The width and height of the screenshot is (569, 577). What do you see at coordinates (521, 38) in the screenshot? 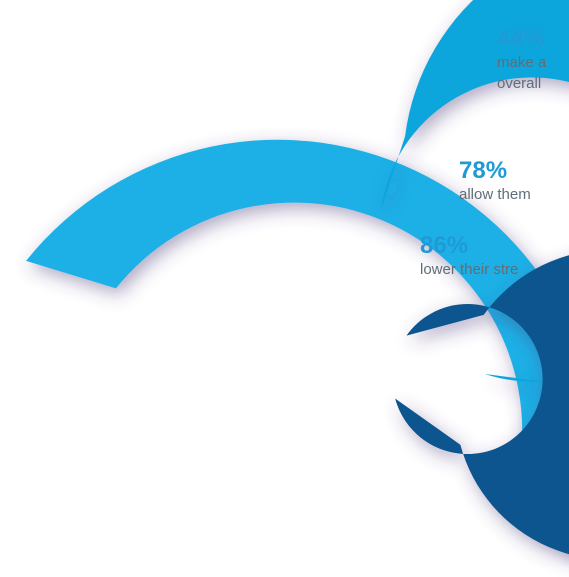
I see `percent-value: 44%` at bounding box center [521, 38].